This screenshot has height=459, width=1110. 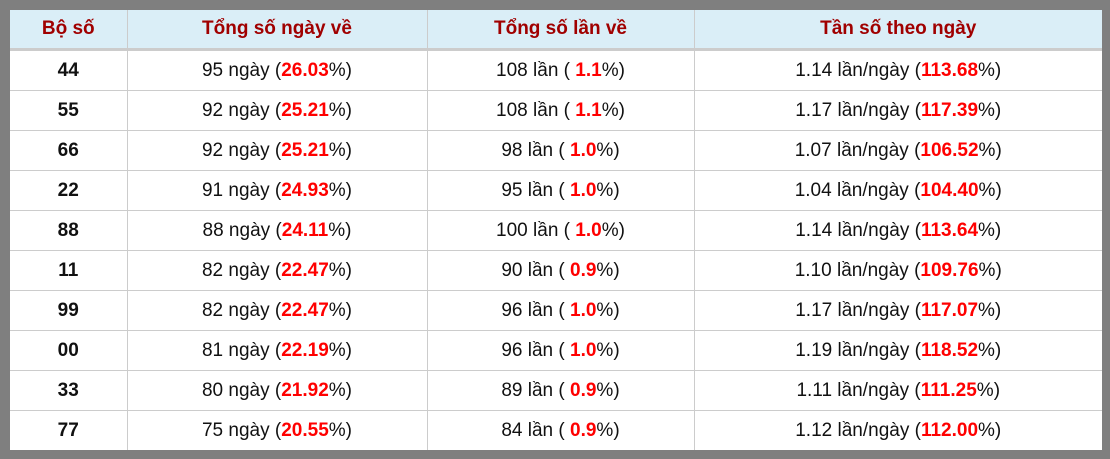 I want to click on bo-so-cell: 66, so click(x=69, y=150).